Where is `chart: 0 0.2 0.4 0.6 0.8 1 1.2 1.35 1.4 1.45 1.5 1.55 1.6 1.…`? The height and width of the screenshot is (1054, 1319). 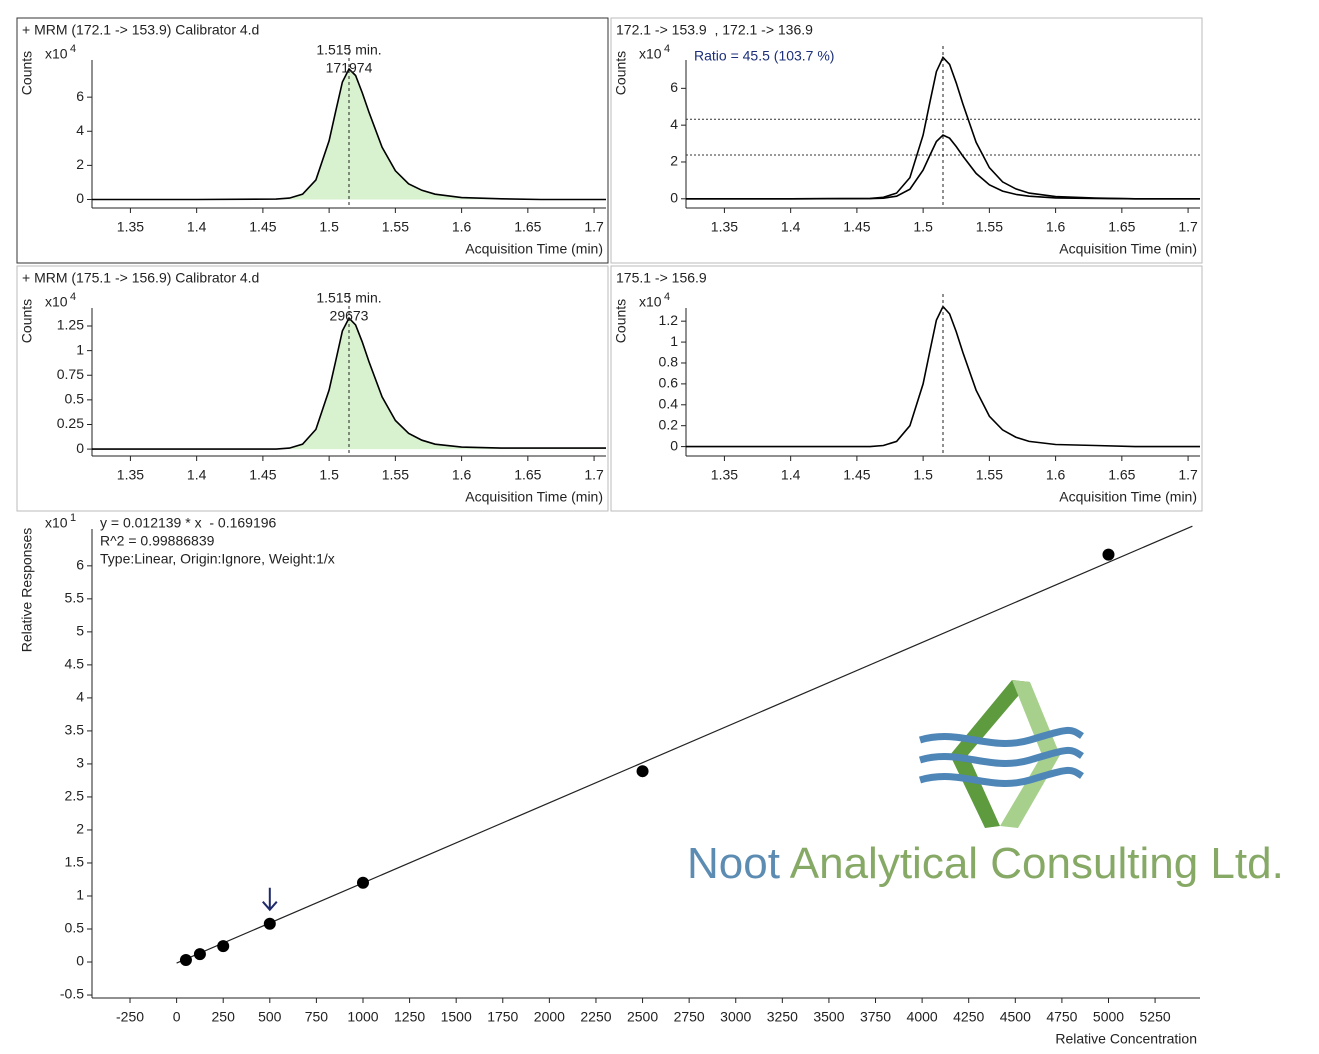 chart: 0 0.2 0.4 0.6 0.8 1 1.2 1.35 1.4 1.45 1.5 1.55 1.6 1.… is located at coordinates (906, 388).